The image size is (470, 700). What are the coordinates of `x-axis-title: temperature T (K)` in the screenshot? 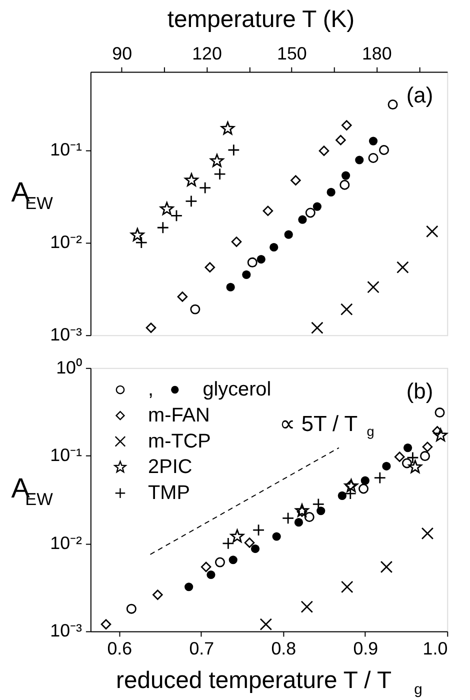 It's located at (261, 20).